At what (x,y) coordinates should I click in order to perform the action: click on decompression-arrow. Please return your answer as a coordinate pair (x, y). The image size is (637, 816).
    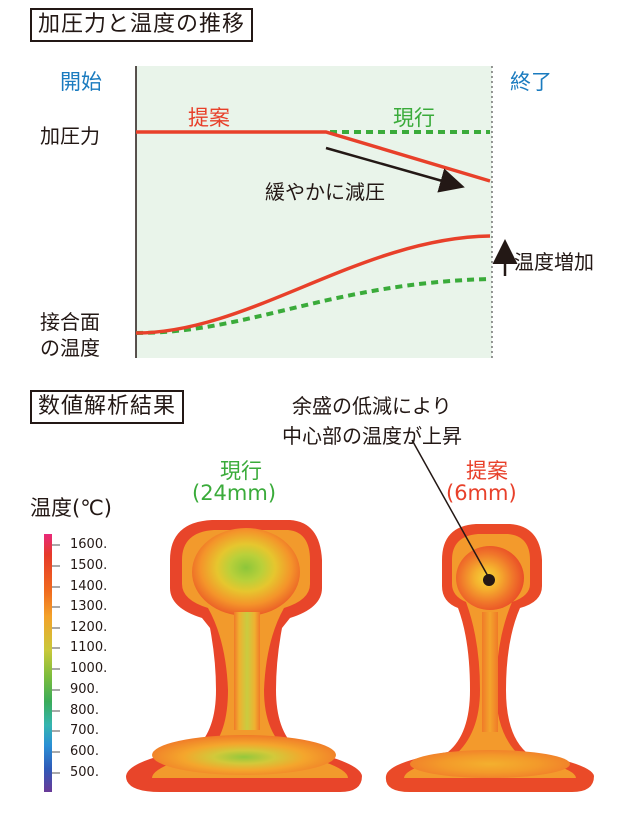
    Looking at the image, I should click on (395, 169).